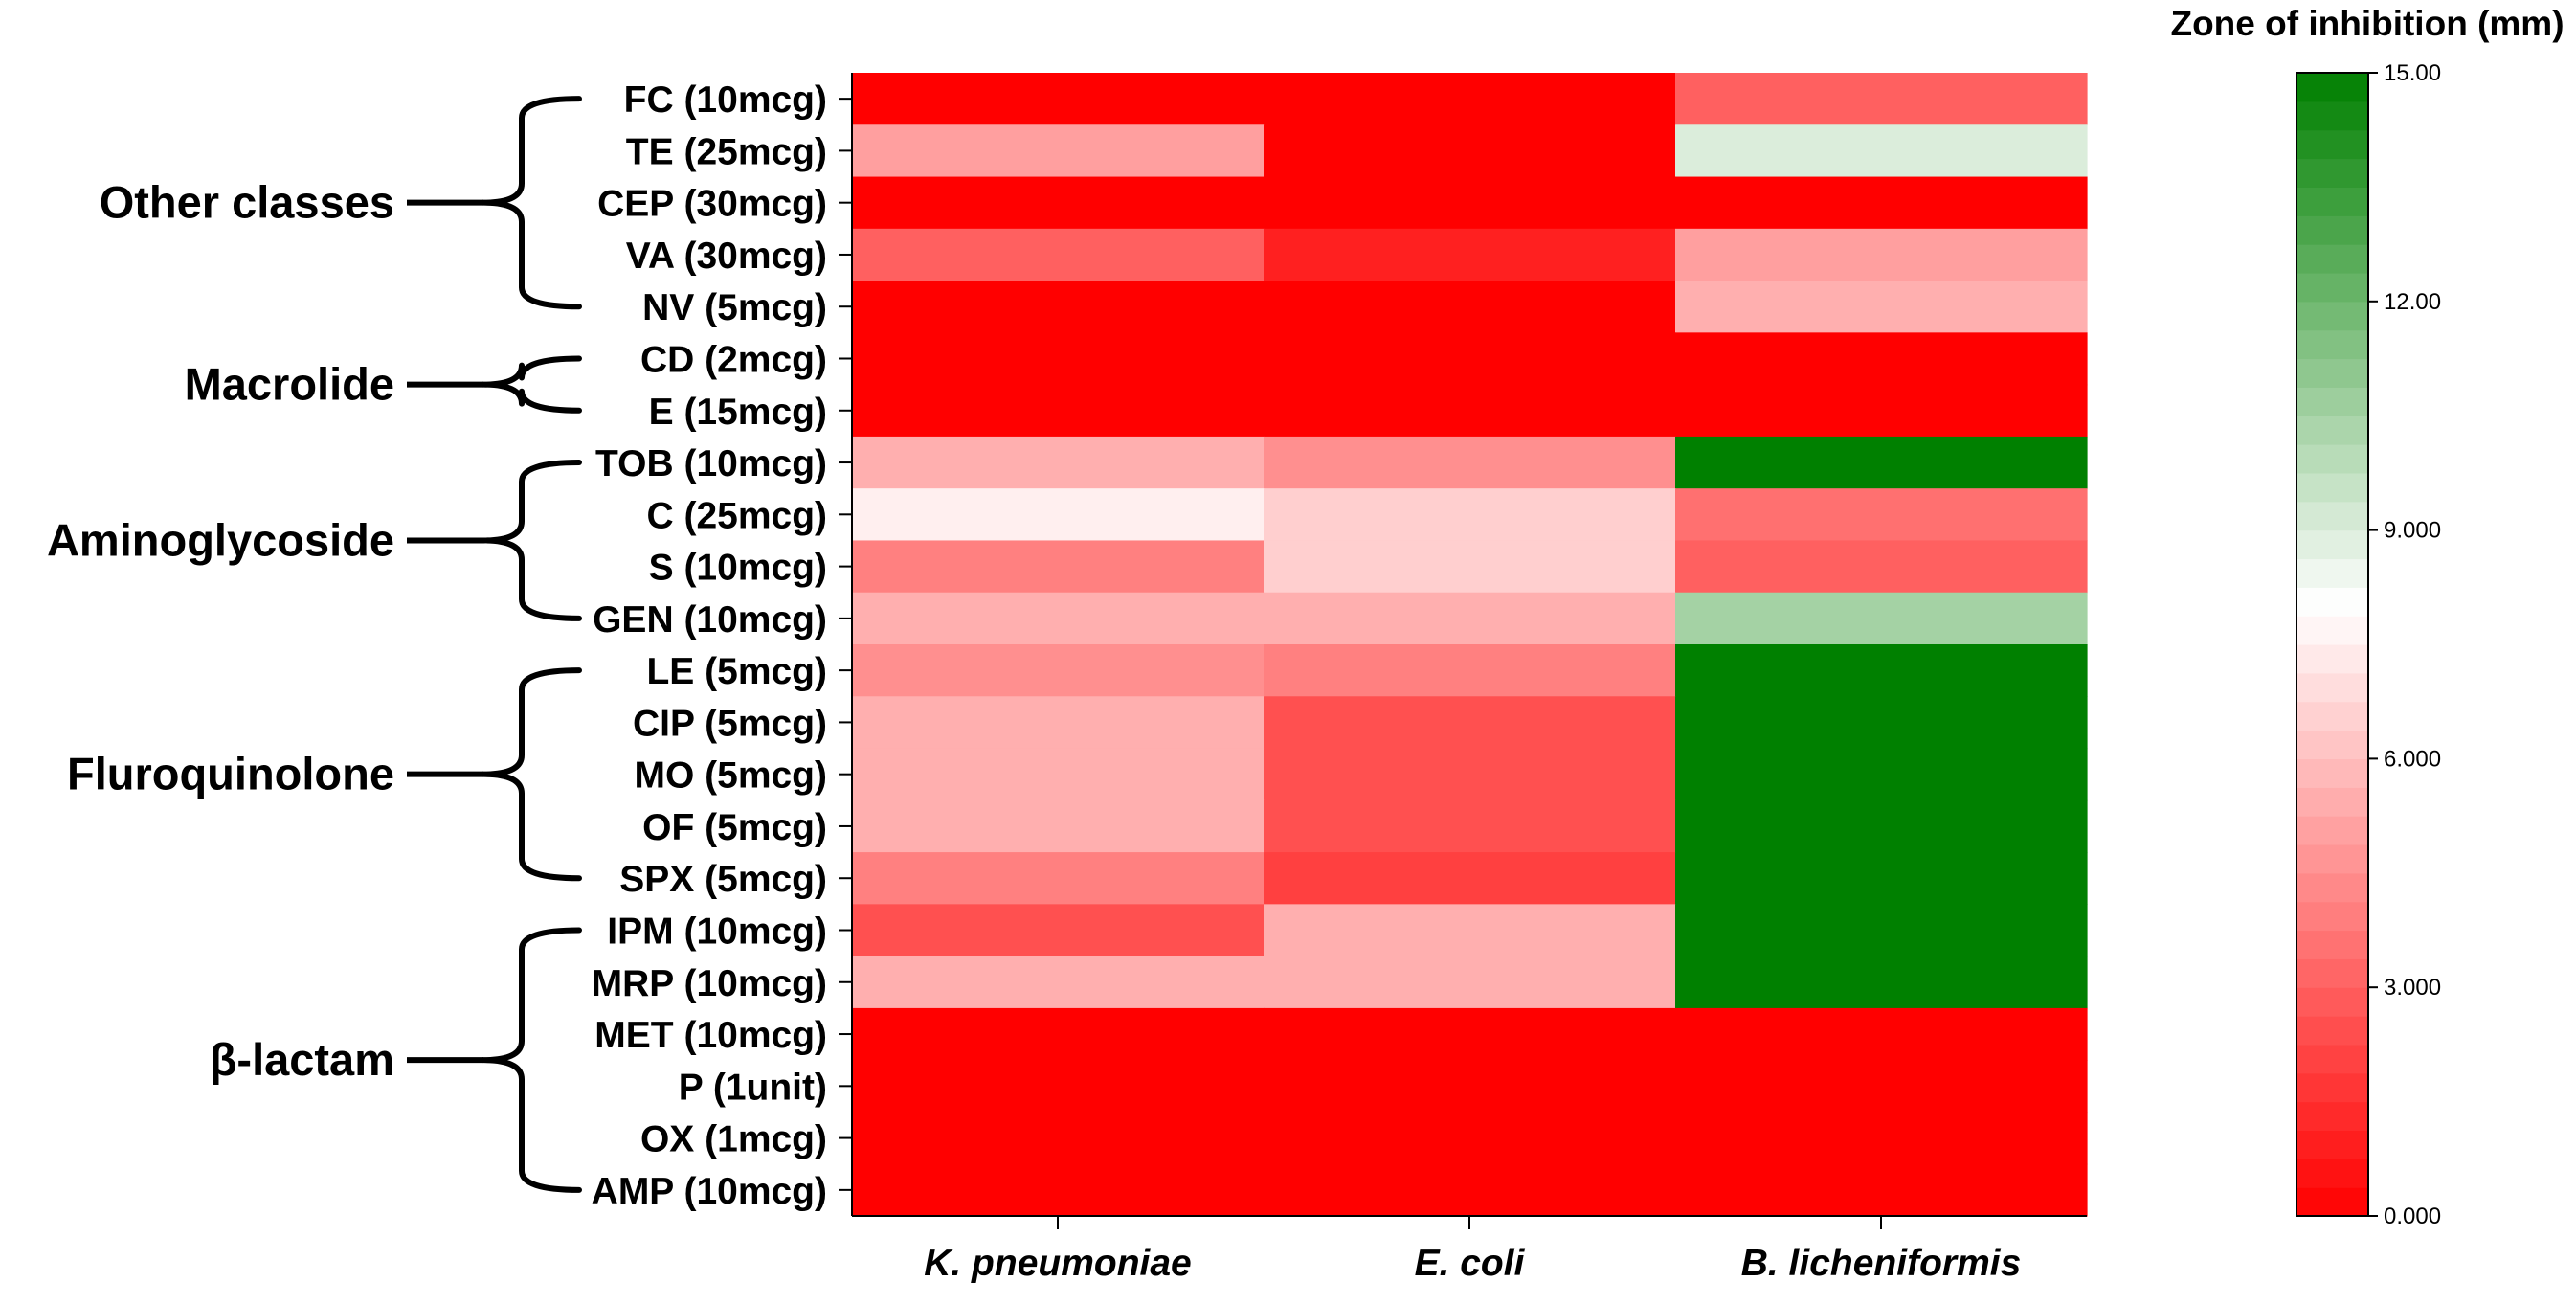 The height and width of the screenshot is (1305, 2576). What do you see at coordinates (2413, 1217) in the screenshot?
I see `colorbar-tick-label: 0.000` at bounding box center [2413, 1217].